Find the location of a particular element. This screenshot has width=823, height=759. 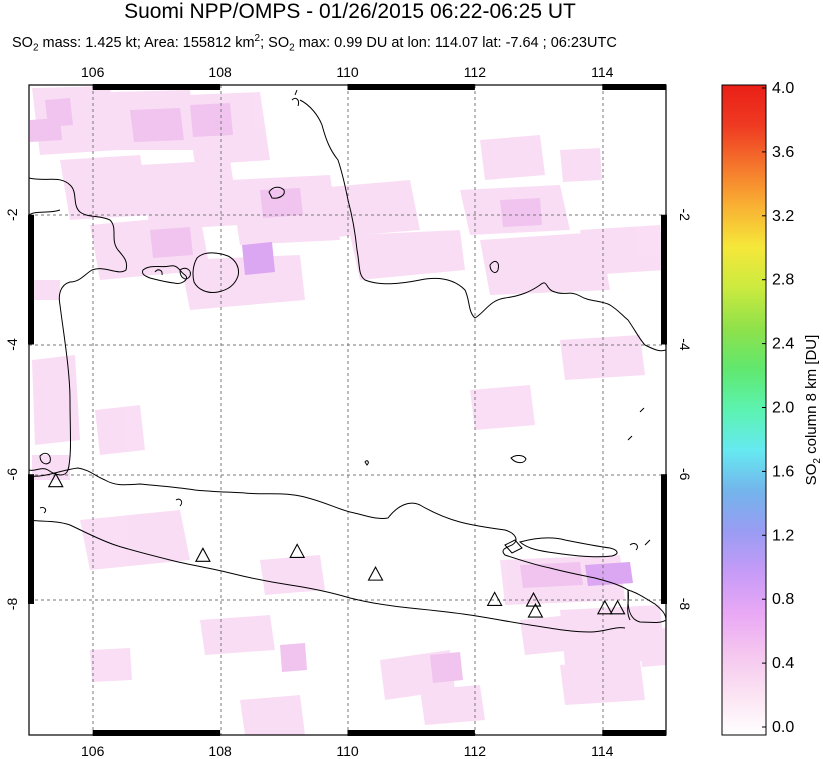

lat-tick-label-right: -4 is located at coordinates (685, 344).